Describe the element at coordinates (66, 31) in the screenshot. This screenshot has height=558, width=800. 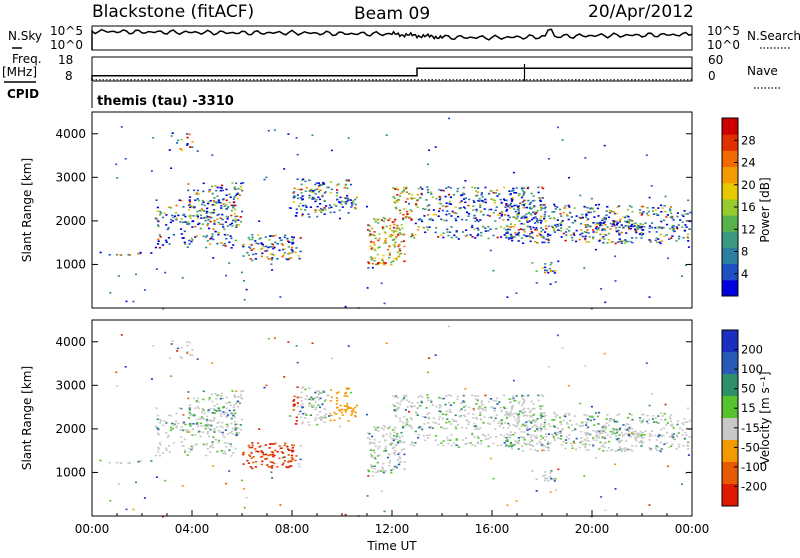
I see `noise-left-tick-top: 10^5` at that location.